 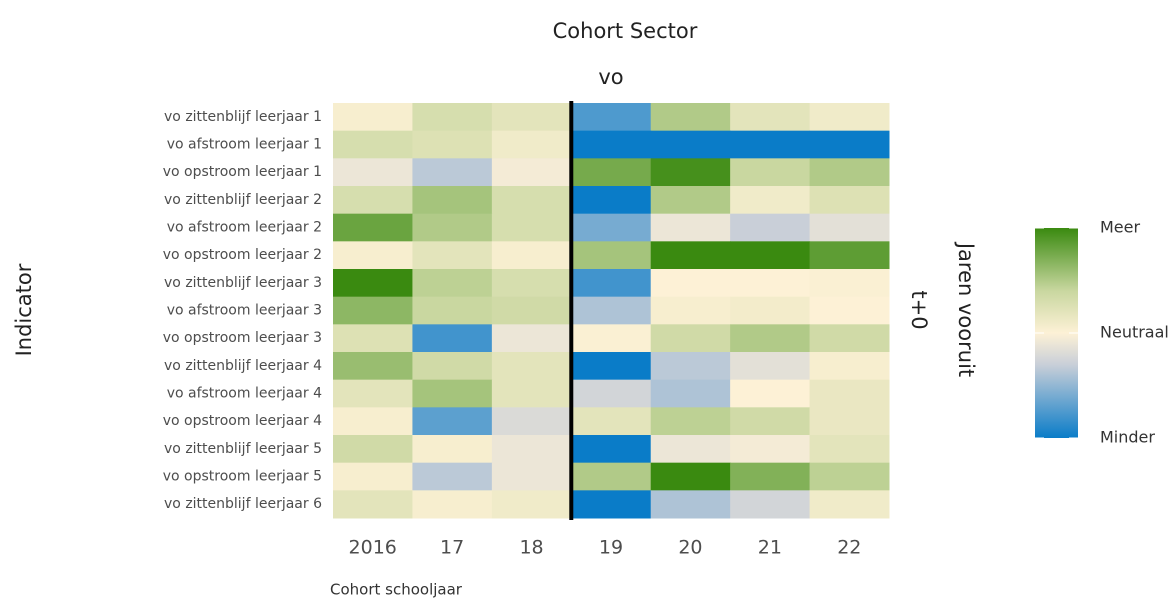 I want to click on y-tick-label: vo opstroom leerjaar 4, so click(x=242, y=421).